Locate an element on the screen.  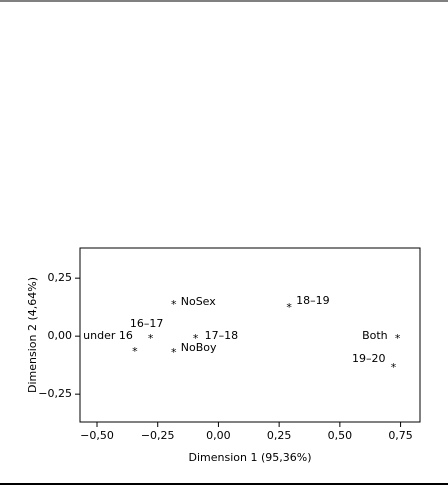
x-tick-label: 0,25 is located at coordinates (279, 435).